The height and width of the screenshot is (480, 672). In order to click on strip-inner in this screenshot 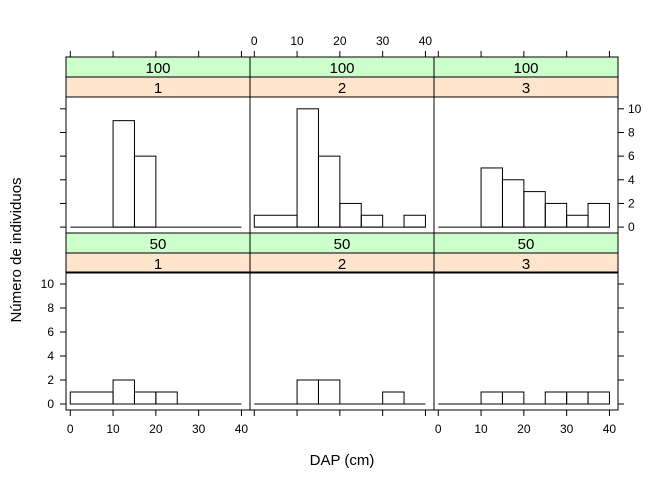, I will do `click(526, 263)`.